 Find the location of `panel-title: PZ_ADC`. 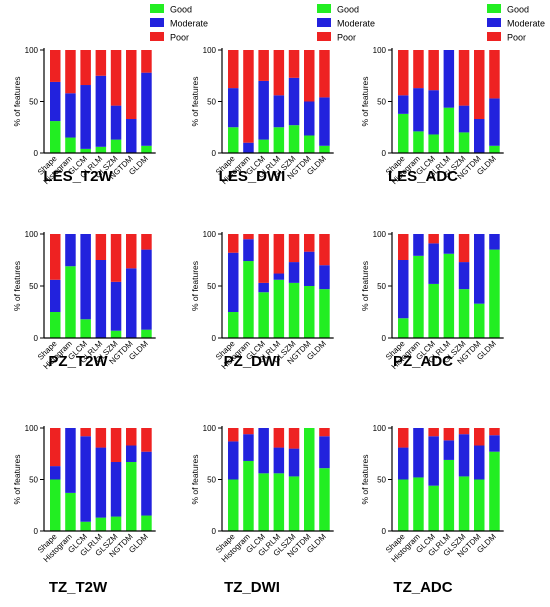

panel-title: PZ_ADC is located at coordinates (423, 361).